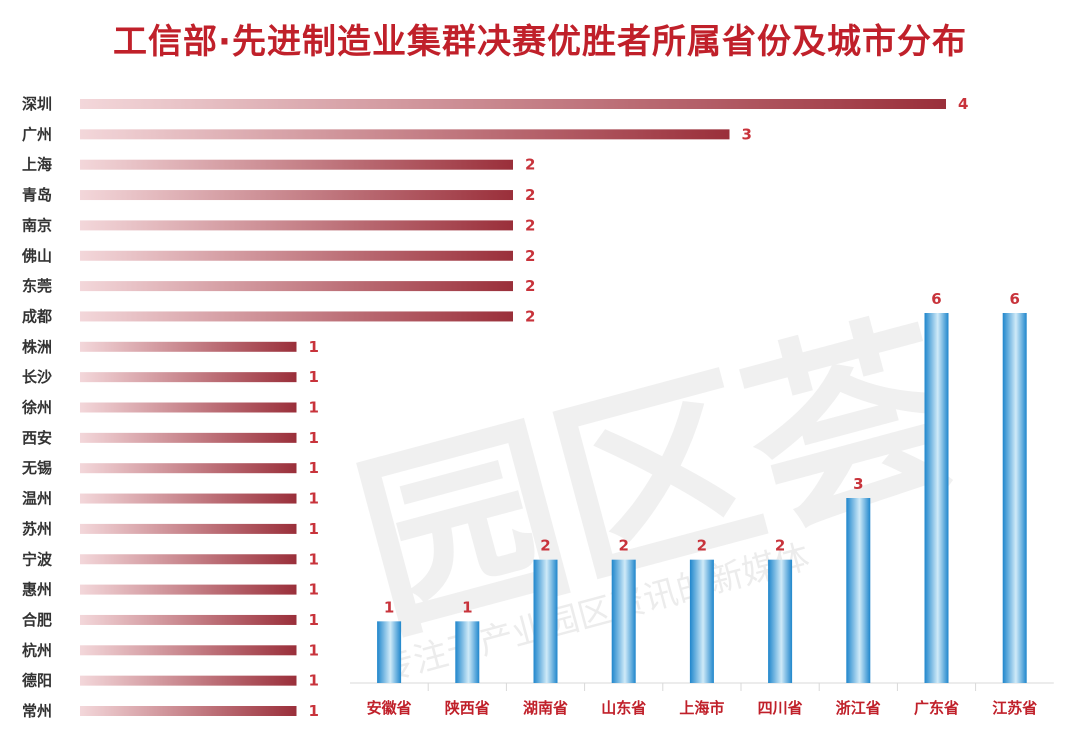 The image size is (1080, 736). What do you see at coordinates (623, 708) in the screenshot?
I see `province-label: 山东省` at bounding box center [623, 708].